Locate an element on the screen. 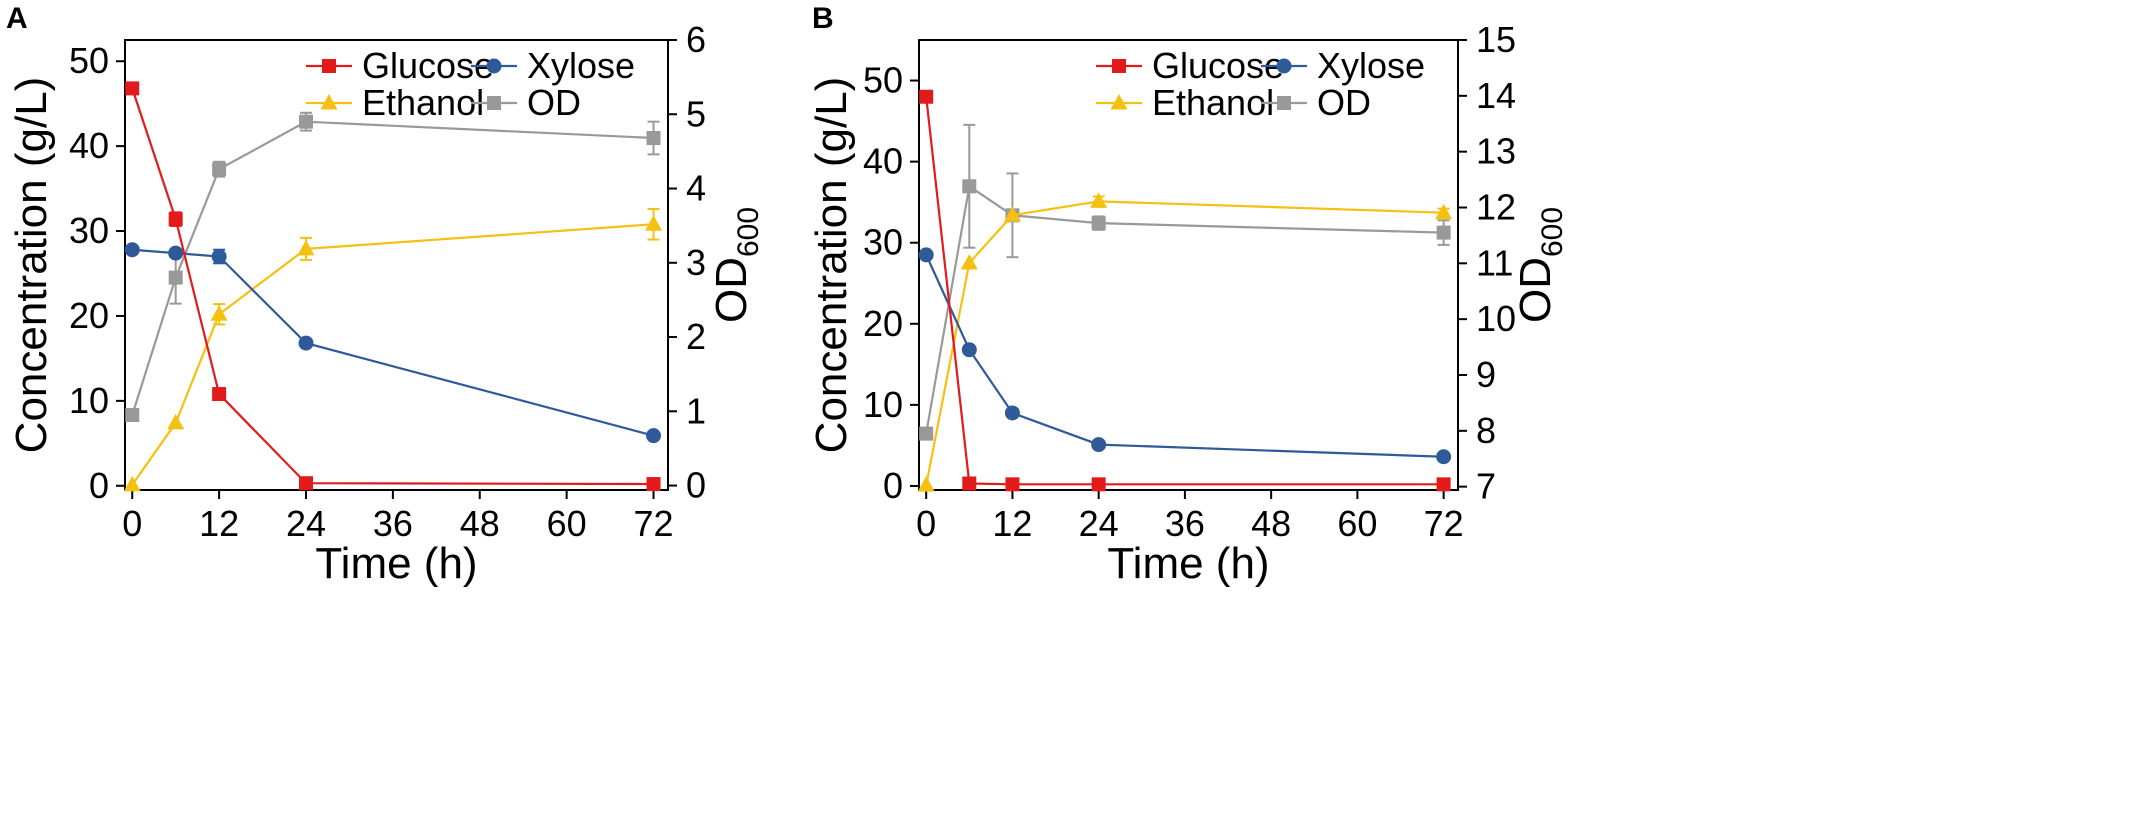 This screenshot has height=819, width=2156. chart-b-y2-axis-title: OD600 is located at coordinates (1540, 265).